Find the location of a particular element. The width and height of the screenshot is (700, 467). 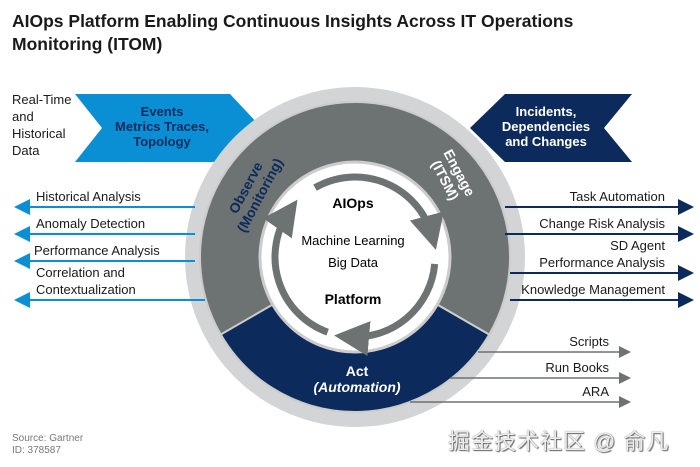

observe-output-label: Correlation and is located at coordinates (80, 272).